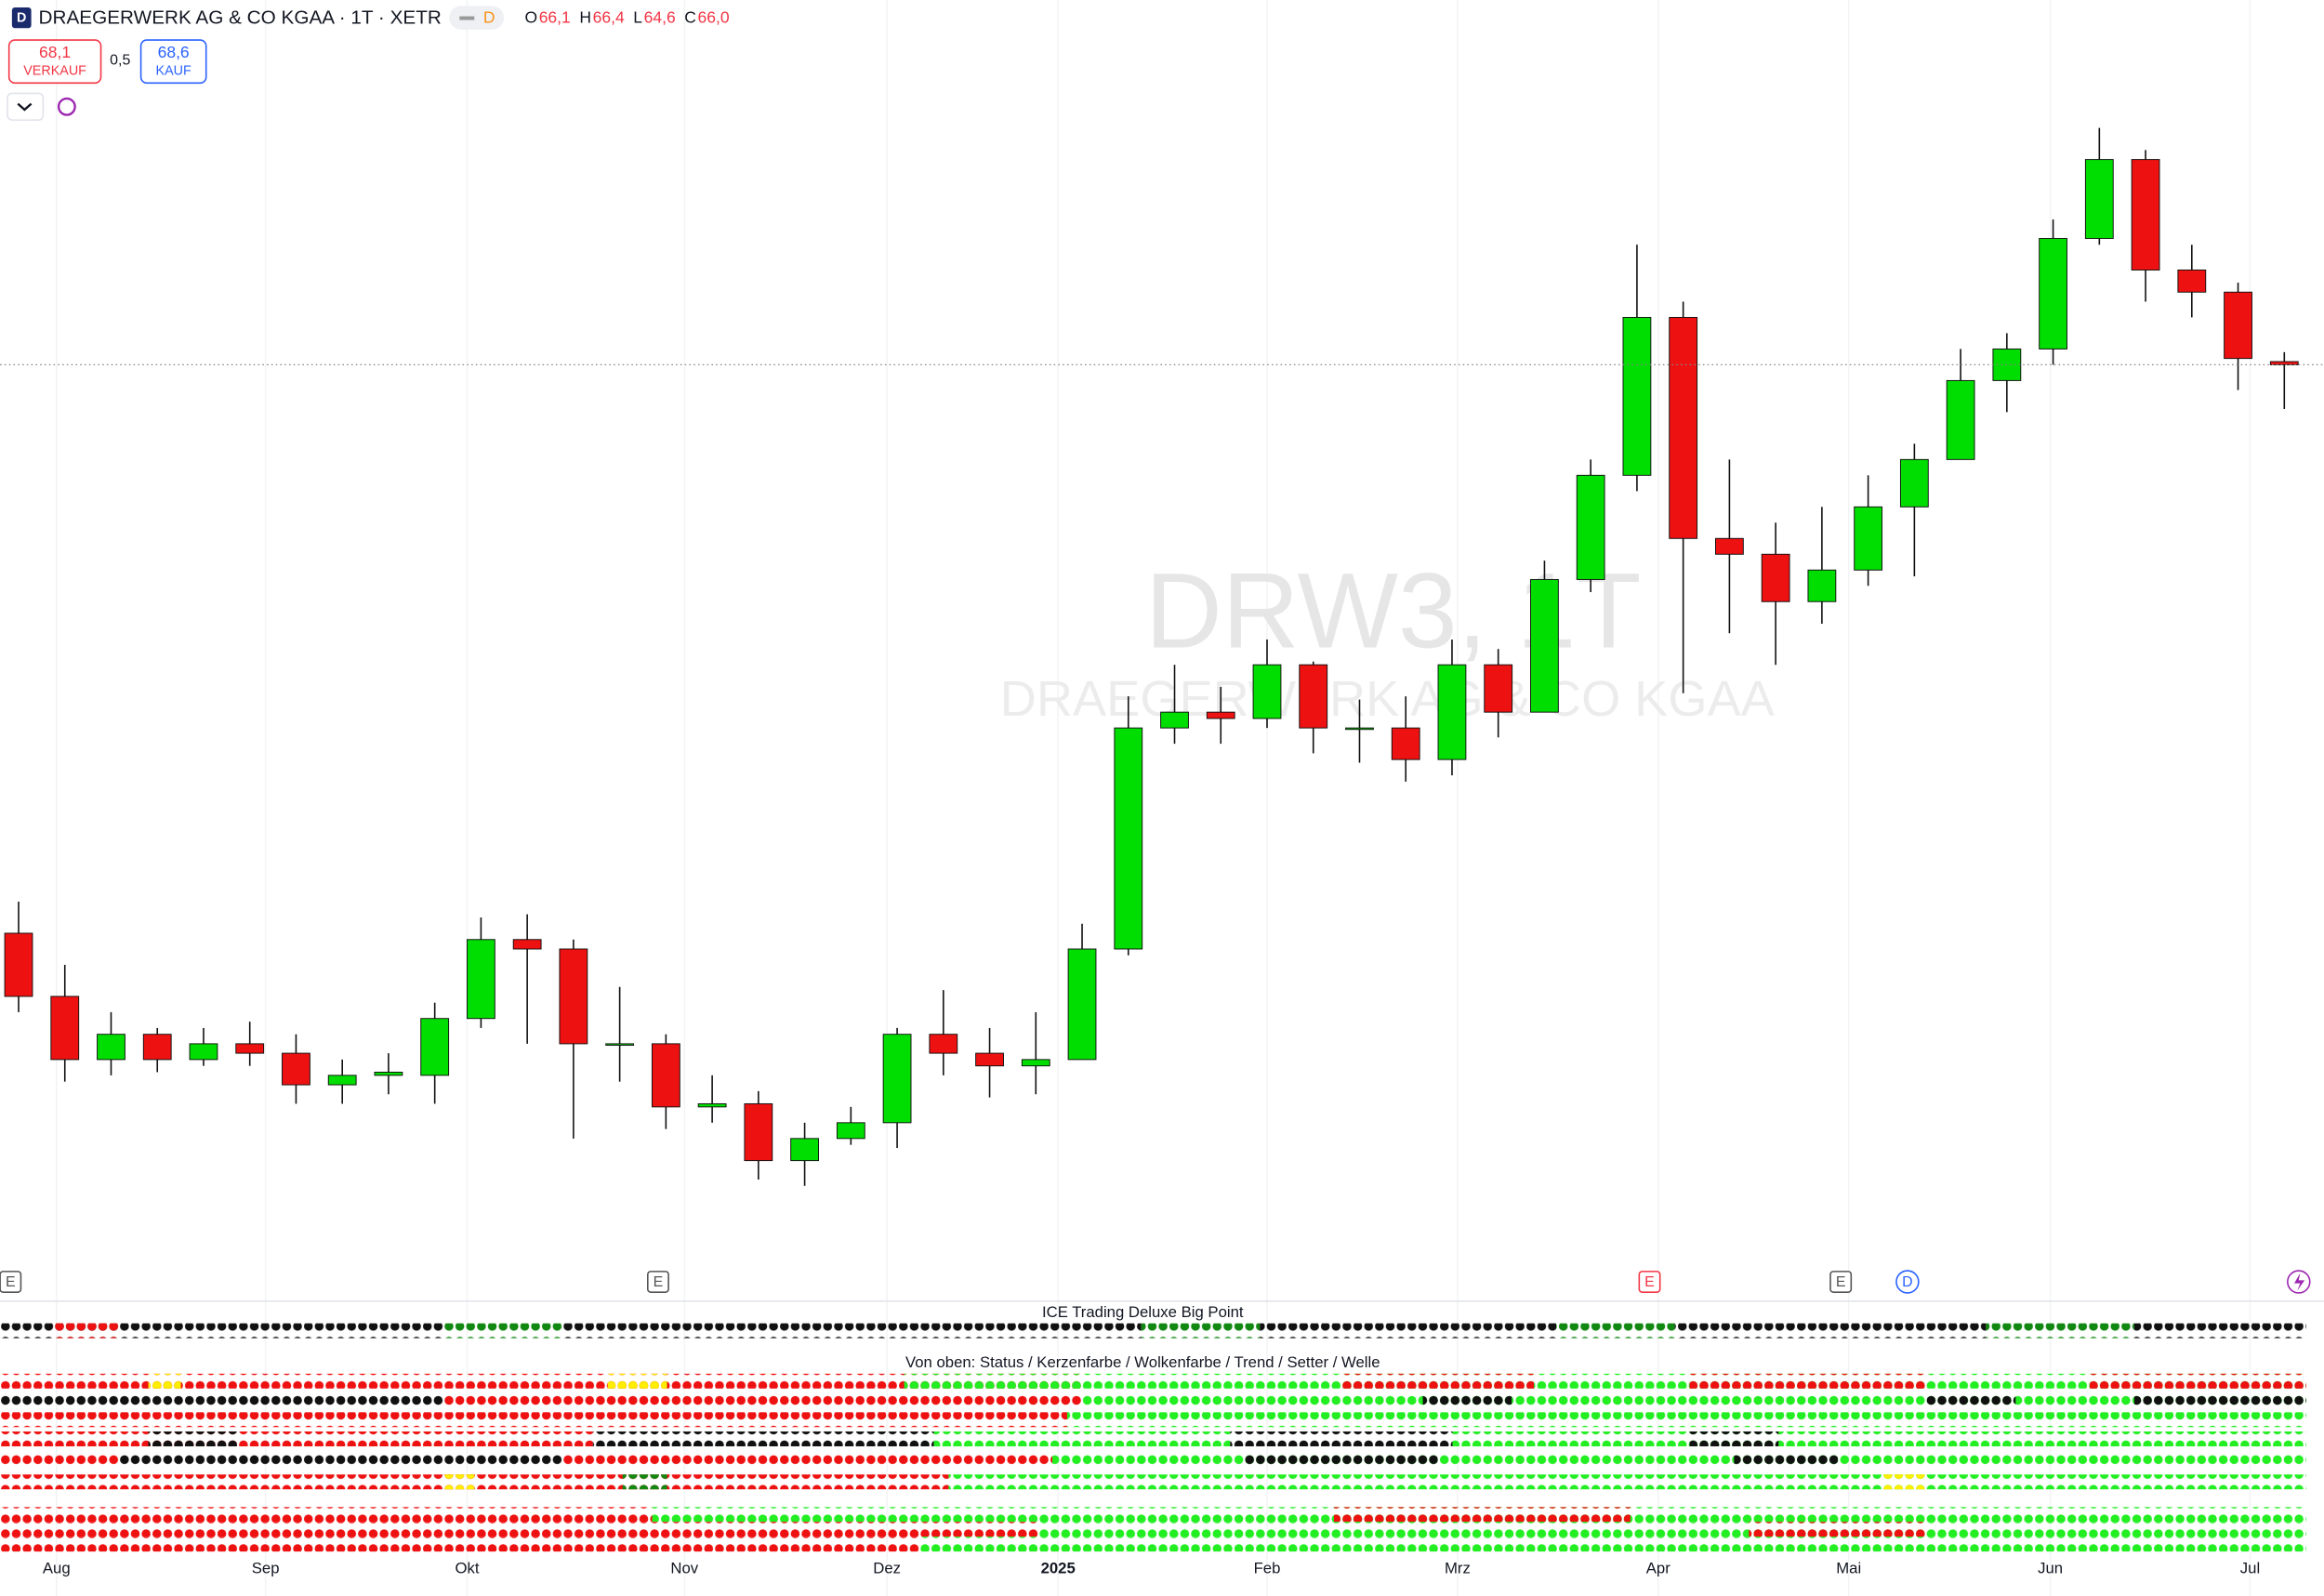 This screenshot has height=1596, width=2324. What do you see at coordinates (120, 61) in the screenshot?
I see `spread: 0,5` at bounding box center [120, 61].